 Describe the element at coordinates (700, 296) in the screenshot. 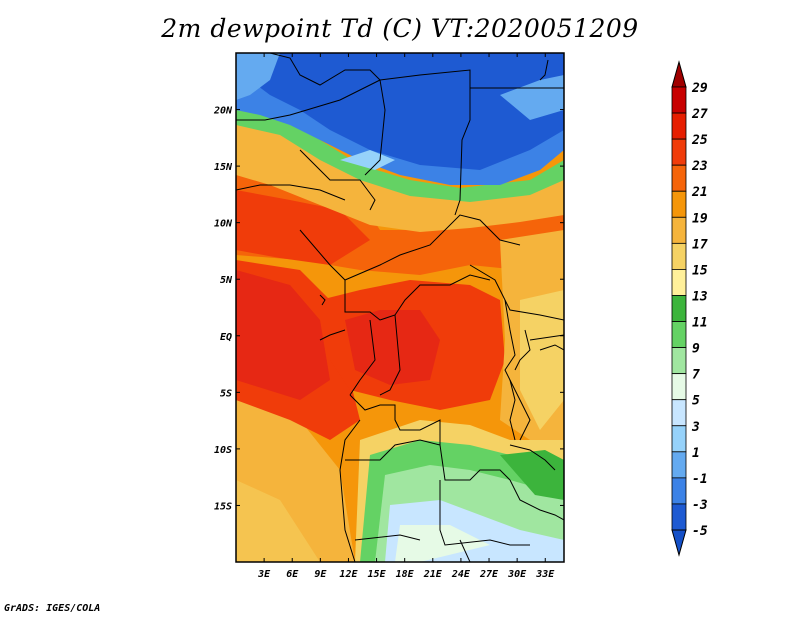

I see `colorbar-label: 13` at that location.